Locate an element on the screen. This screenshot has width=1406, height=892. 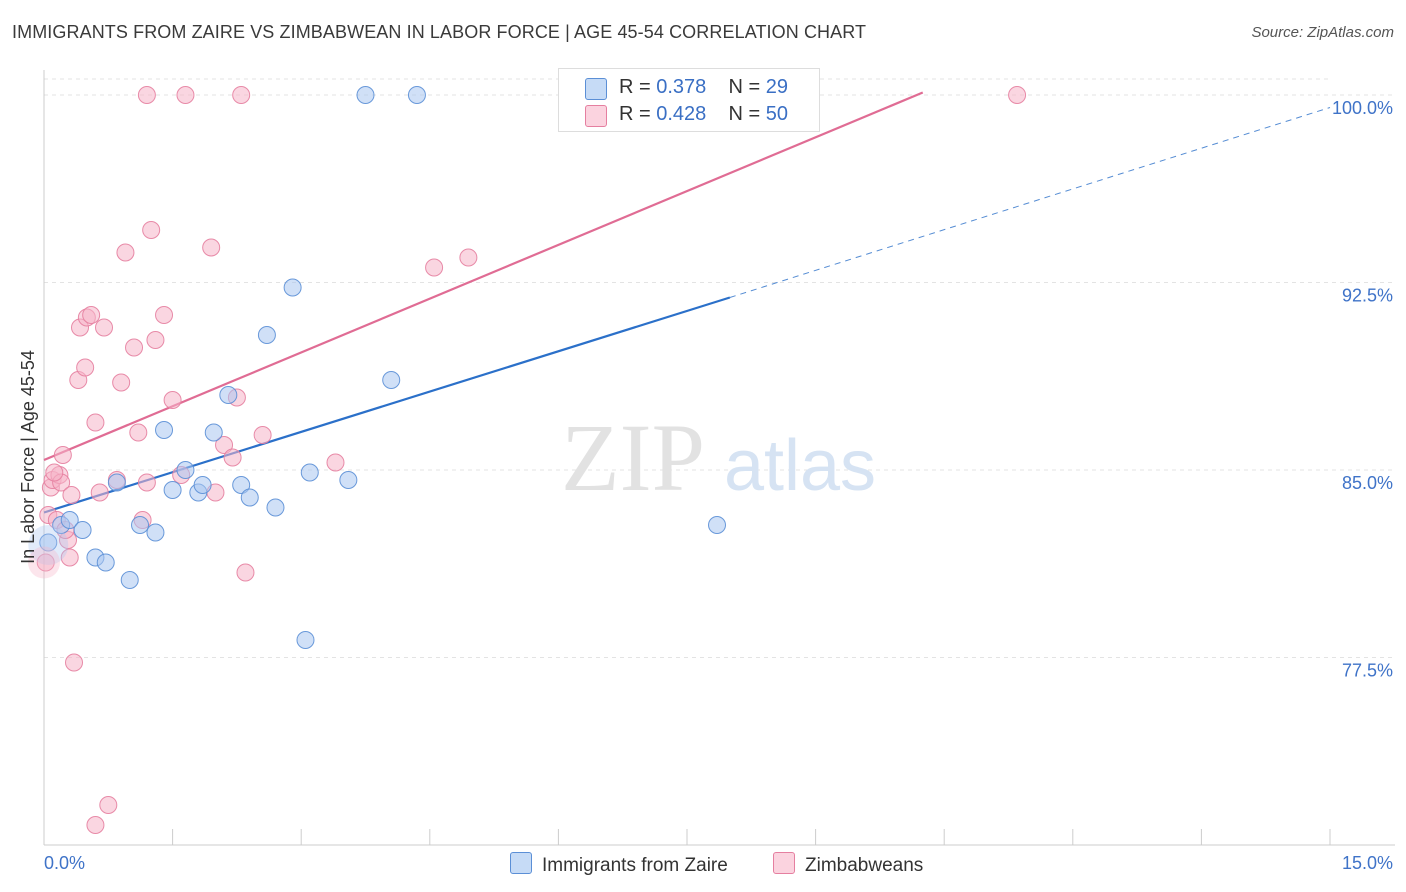
stats-legend: R = 0.378 N = 29 R = 0.428 N = 50 is located at coordinates (689, 100).